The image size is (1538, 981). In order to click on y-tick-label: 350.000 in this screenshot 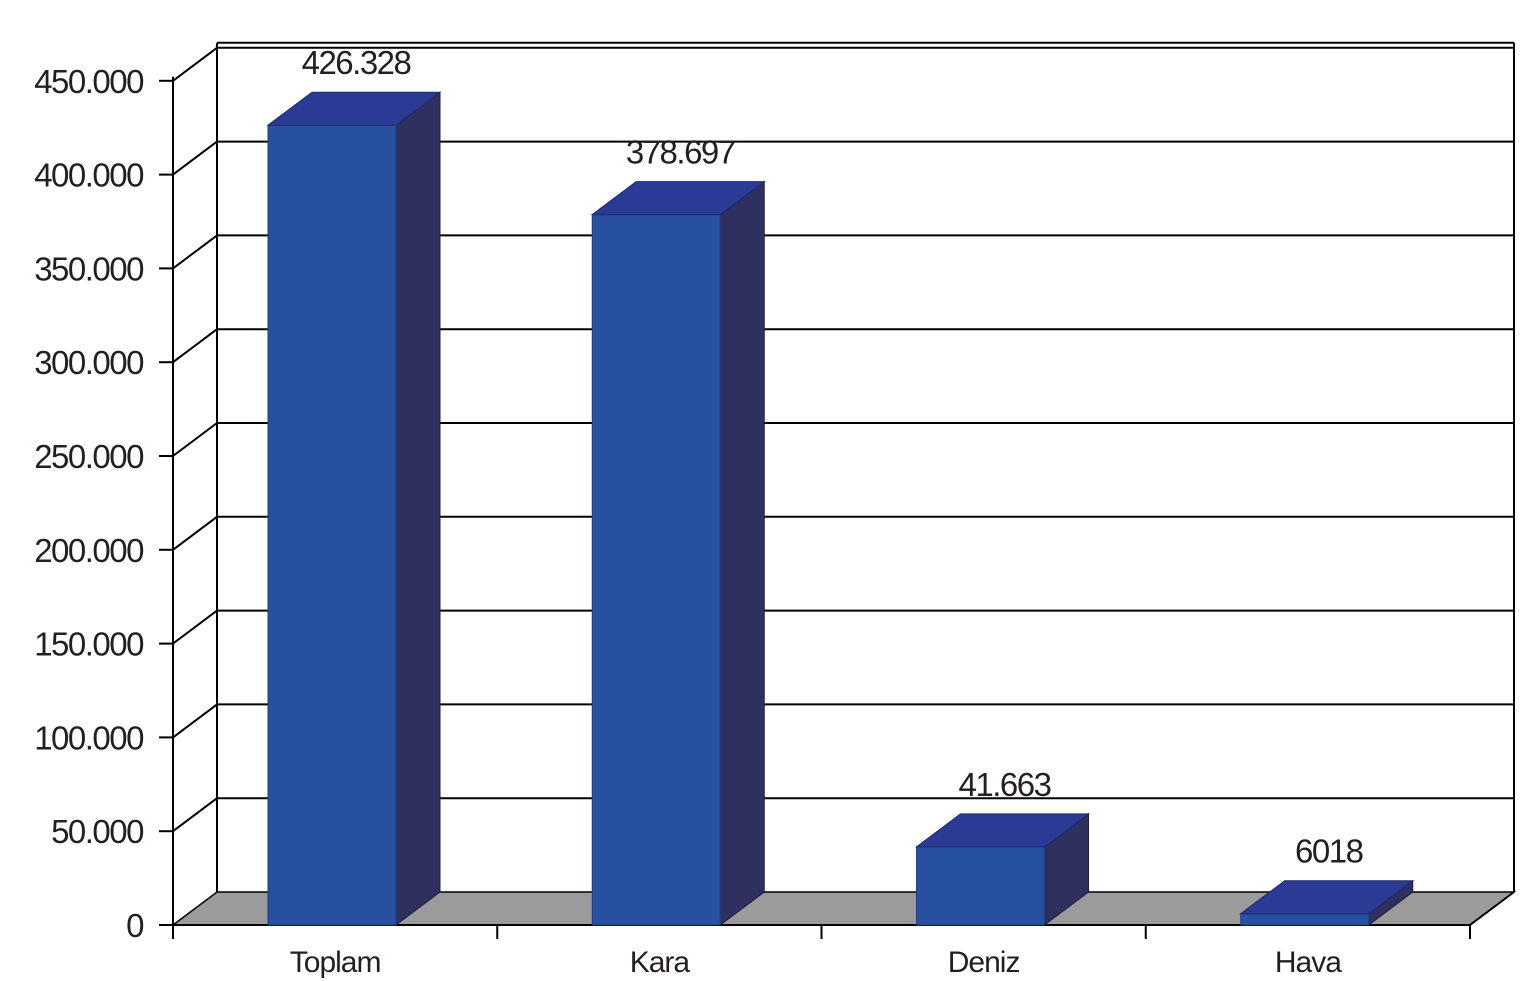, I will do `click(89, 268)`.